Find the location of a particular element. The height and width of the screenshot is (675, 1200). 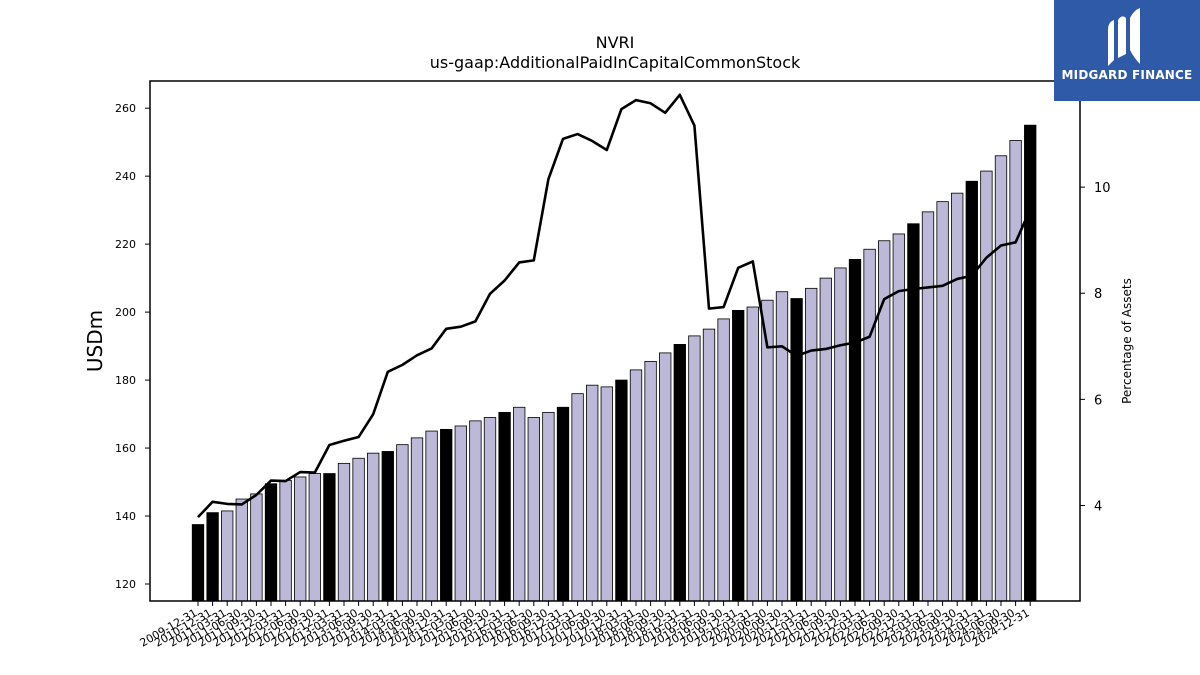

y-axis-label: USDm is located at coordinates (95, 341).